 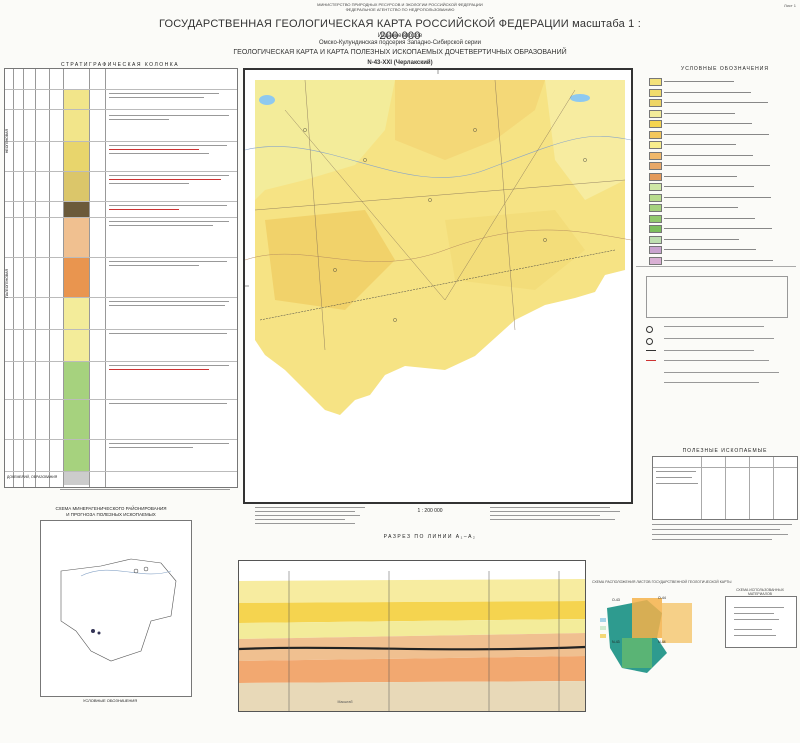 What do you see at coordinates (32, 477) in the screenshot?
I see `strat-bottom-label: ДОКЕМБРИЙ, ОБРАЗОВАНИЯ` at bounding box center [32, 477].